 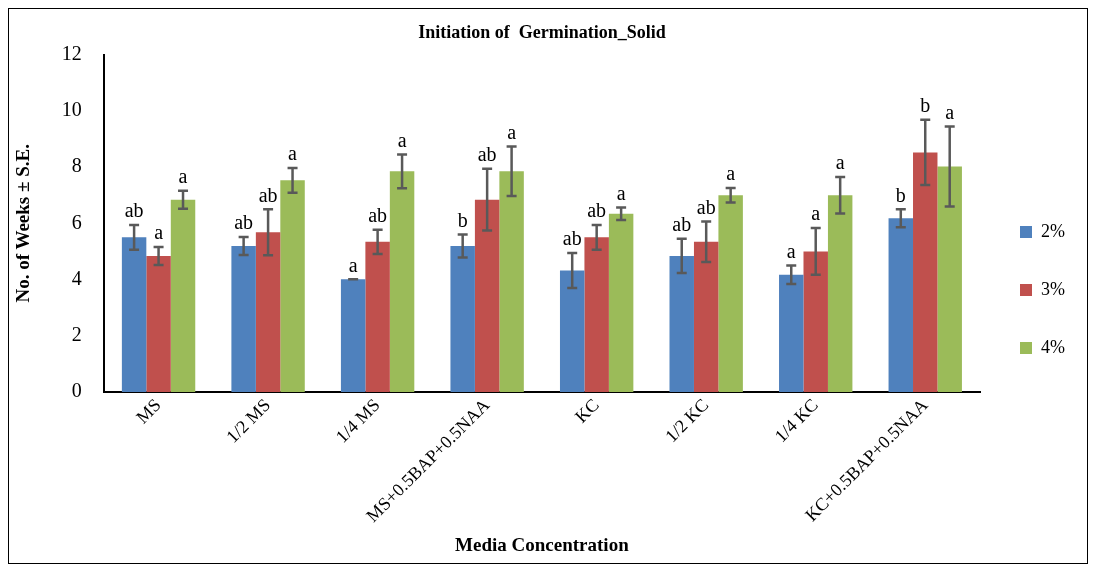 What do you see at coordinates (23, 223) in the screenshot?
I see `y-axis-title: No. of Weeks ± S.E.` at bounding box center [23, 223].